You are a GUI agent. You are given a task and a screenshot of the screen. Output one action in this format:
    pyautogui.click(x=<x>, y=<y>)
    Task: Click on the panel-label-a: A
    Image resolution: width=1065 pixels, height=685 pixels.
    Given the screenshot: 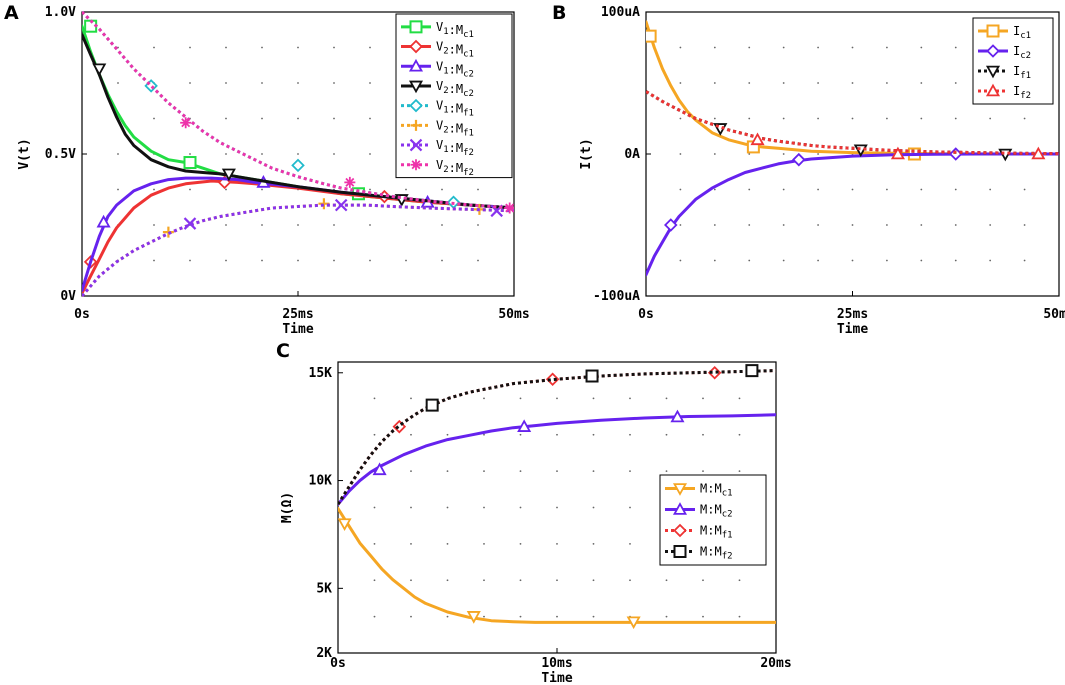 What is the action you would take?
    pyautogui.click(x=11, y=13)
    